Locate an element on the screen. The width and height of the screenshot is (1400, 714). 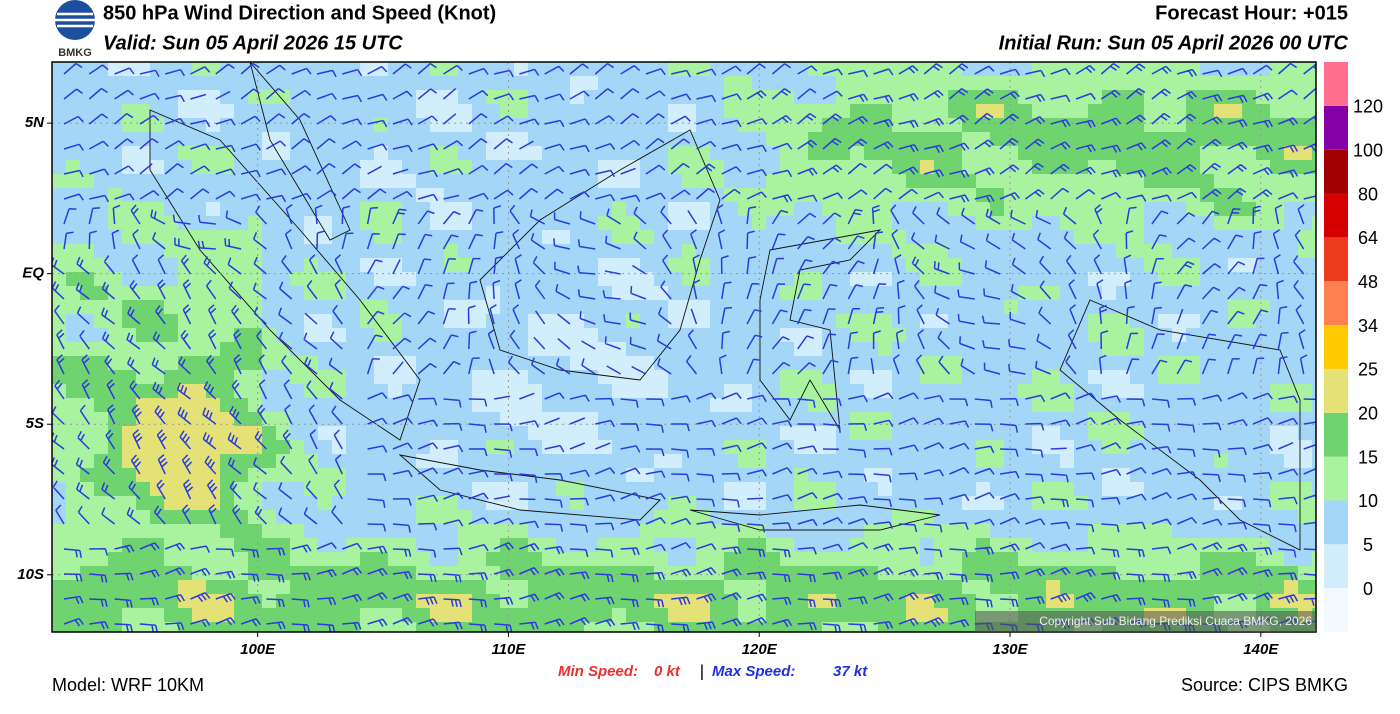
y-tick-label: EQ is located at coordinates (33, 273).